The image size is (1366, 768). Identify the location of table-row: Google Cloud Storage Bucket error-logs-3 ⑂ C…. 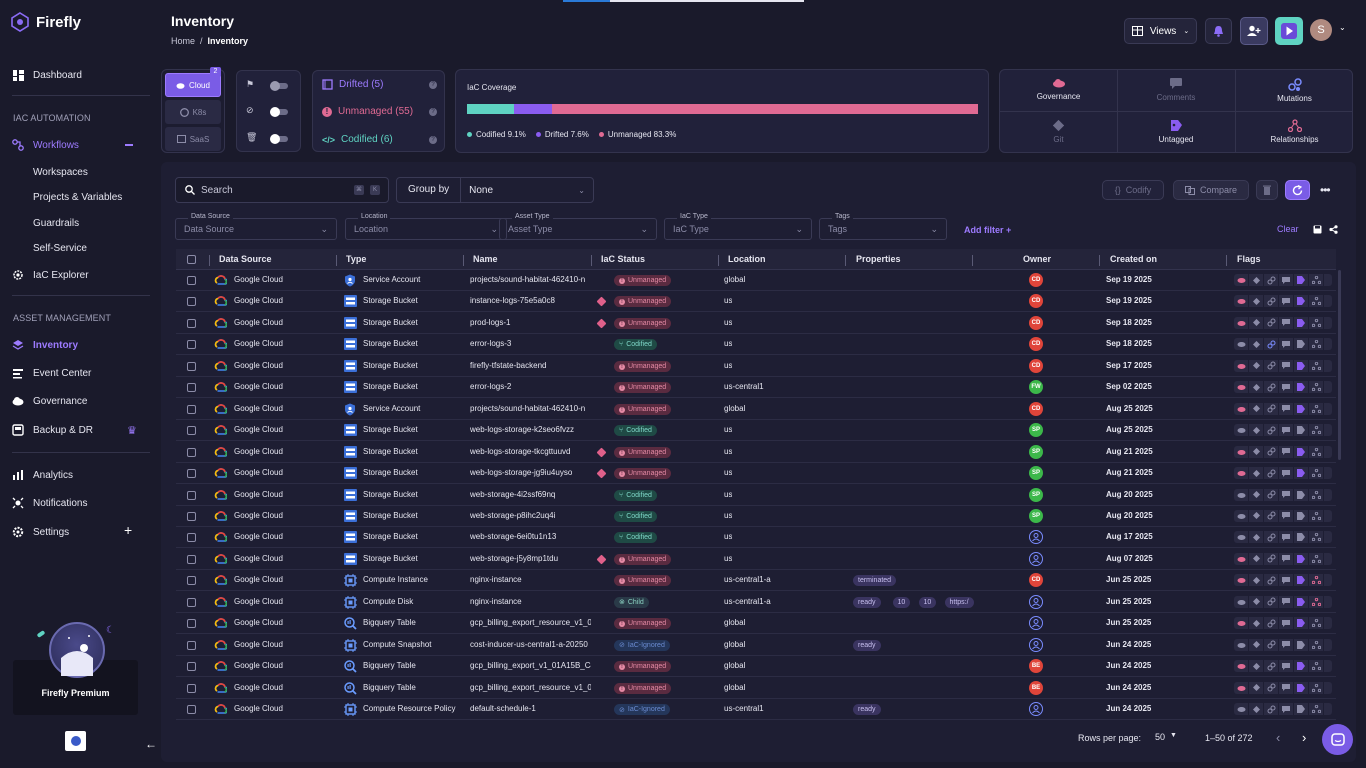
(756, 345).